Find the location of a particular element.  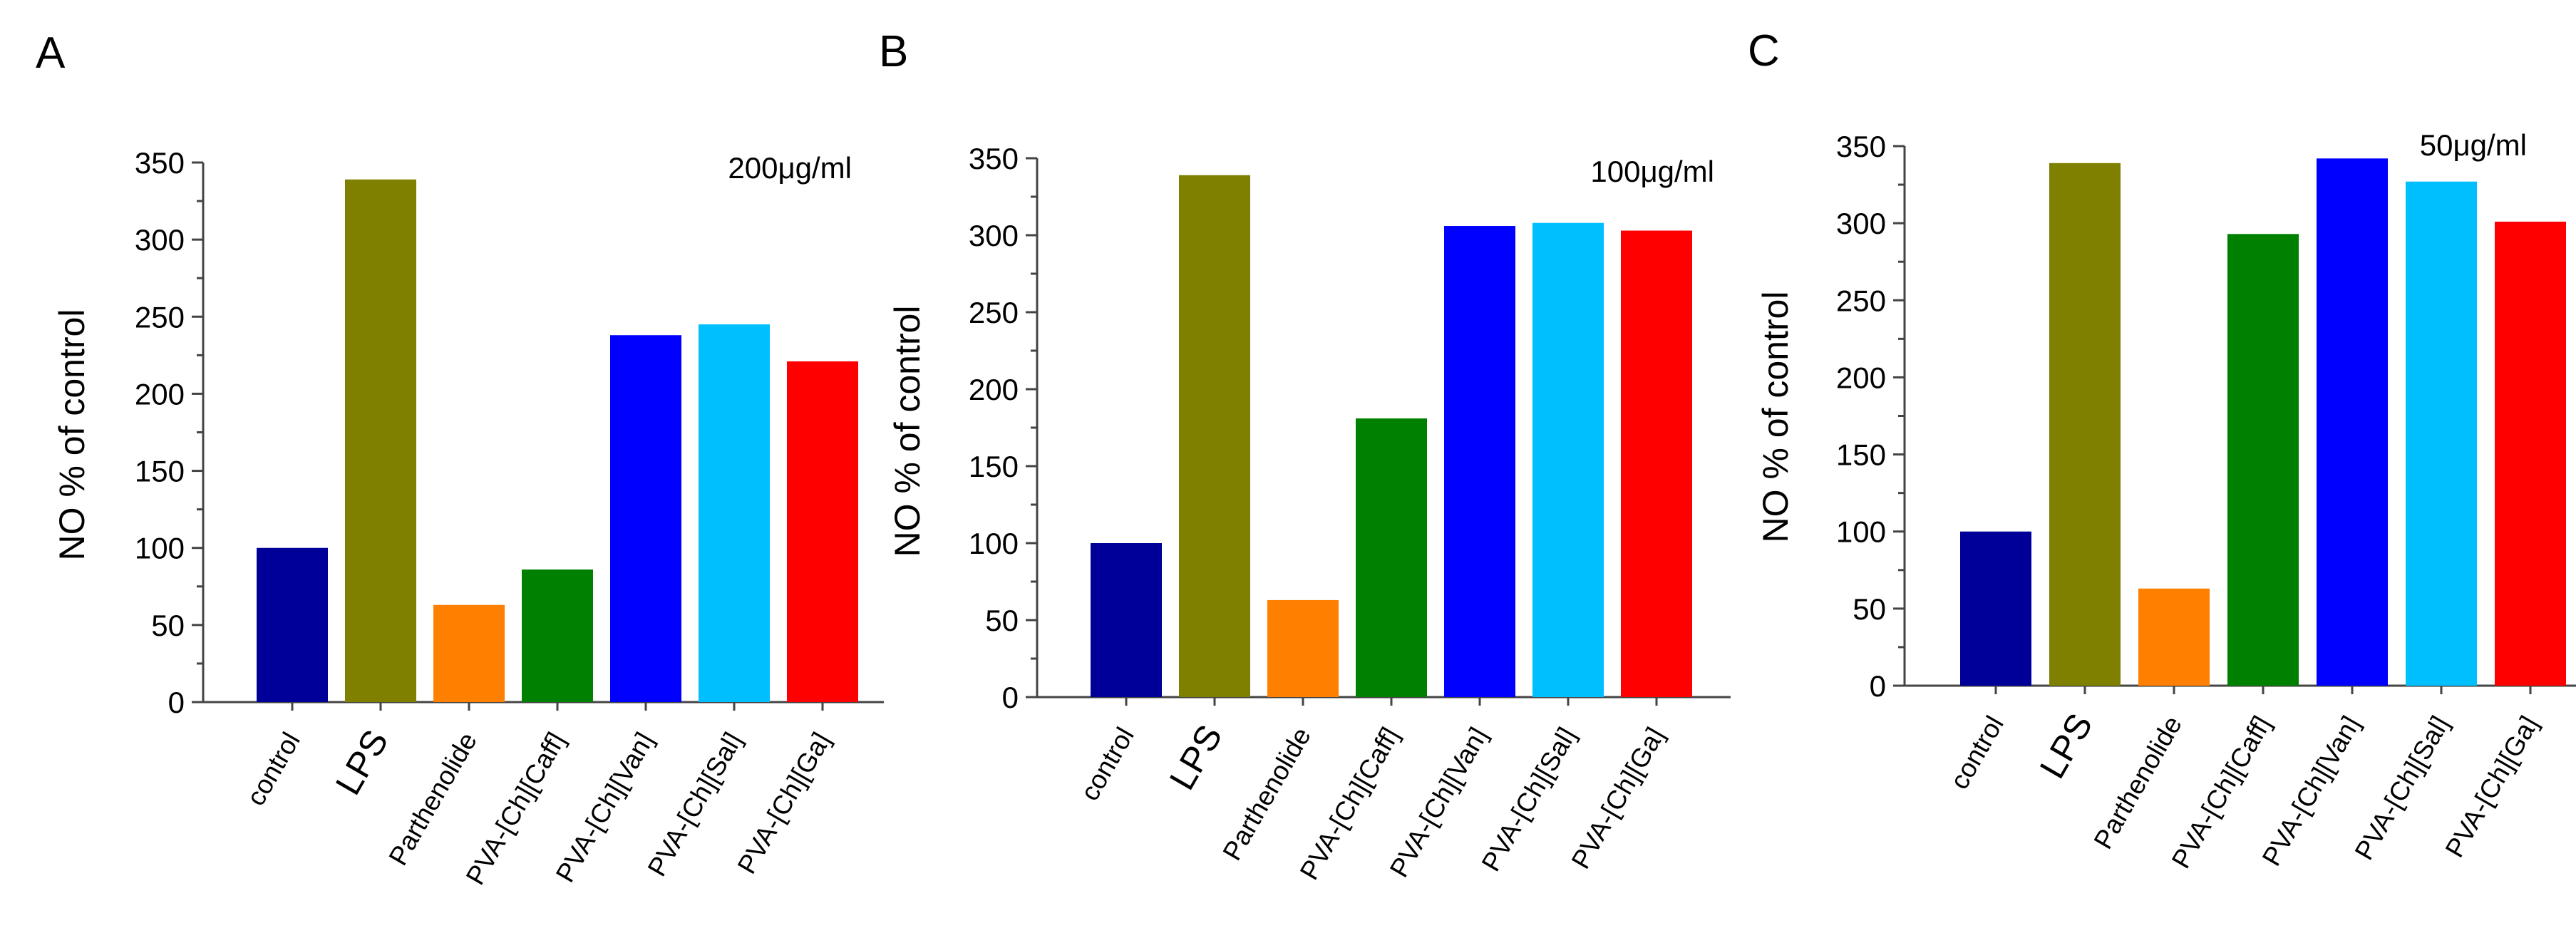

panel-label: A is located at coordinates (51, 53).